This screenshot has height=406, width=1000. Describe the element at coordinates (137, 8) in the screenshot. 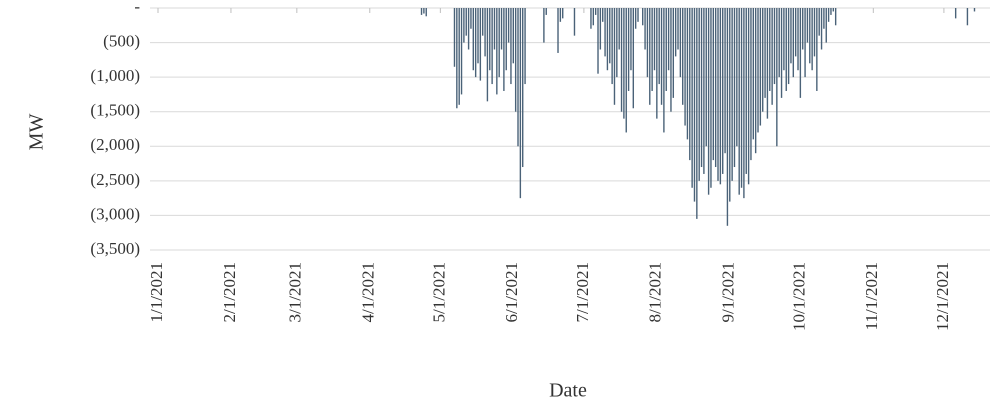

I see `y-tick-label: -` at that location.